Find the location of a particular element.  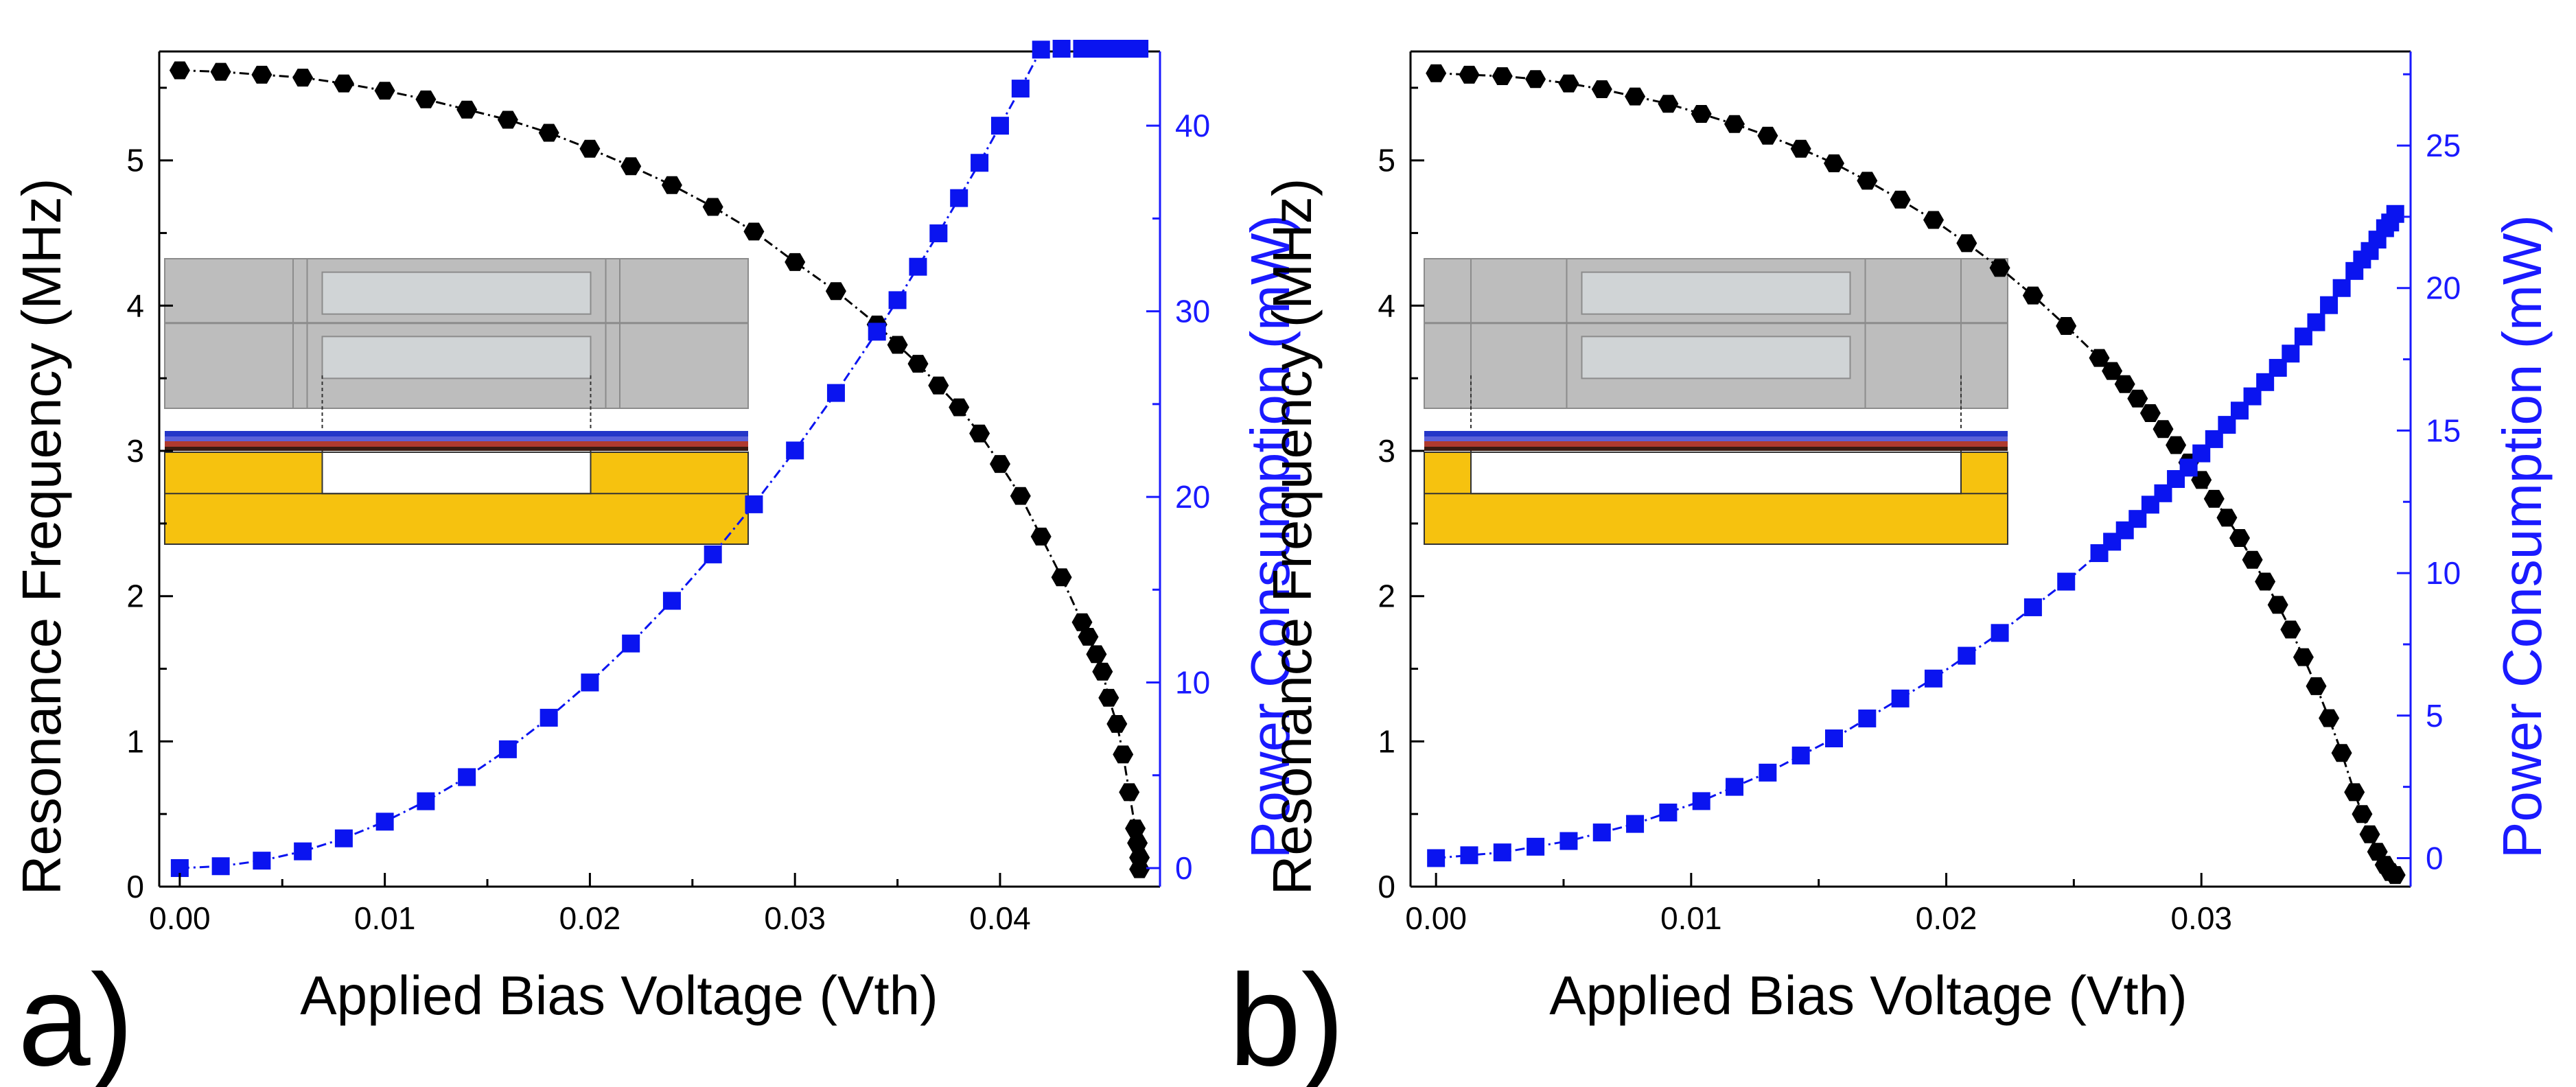

y-left-tick-label: 1 is located at coordinates (1386, 741).